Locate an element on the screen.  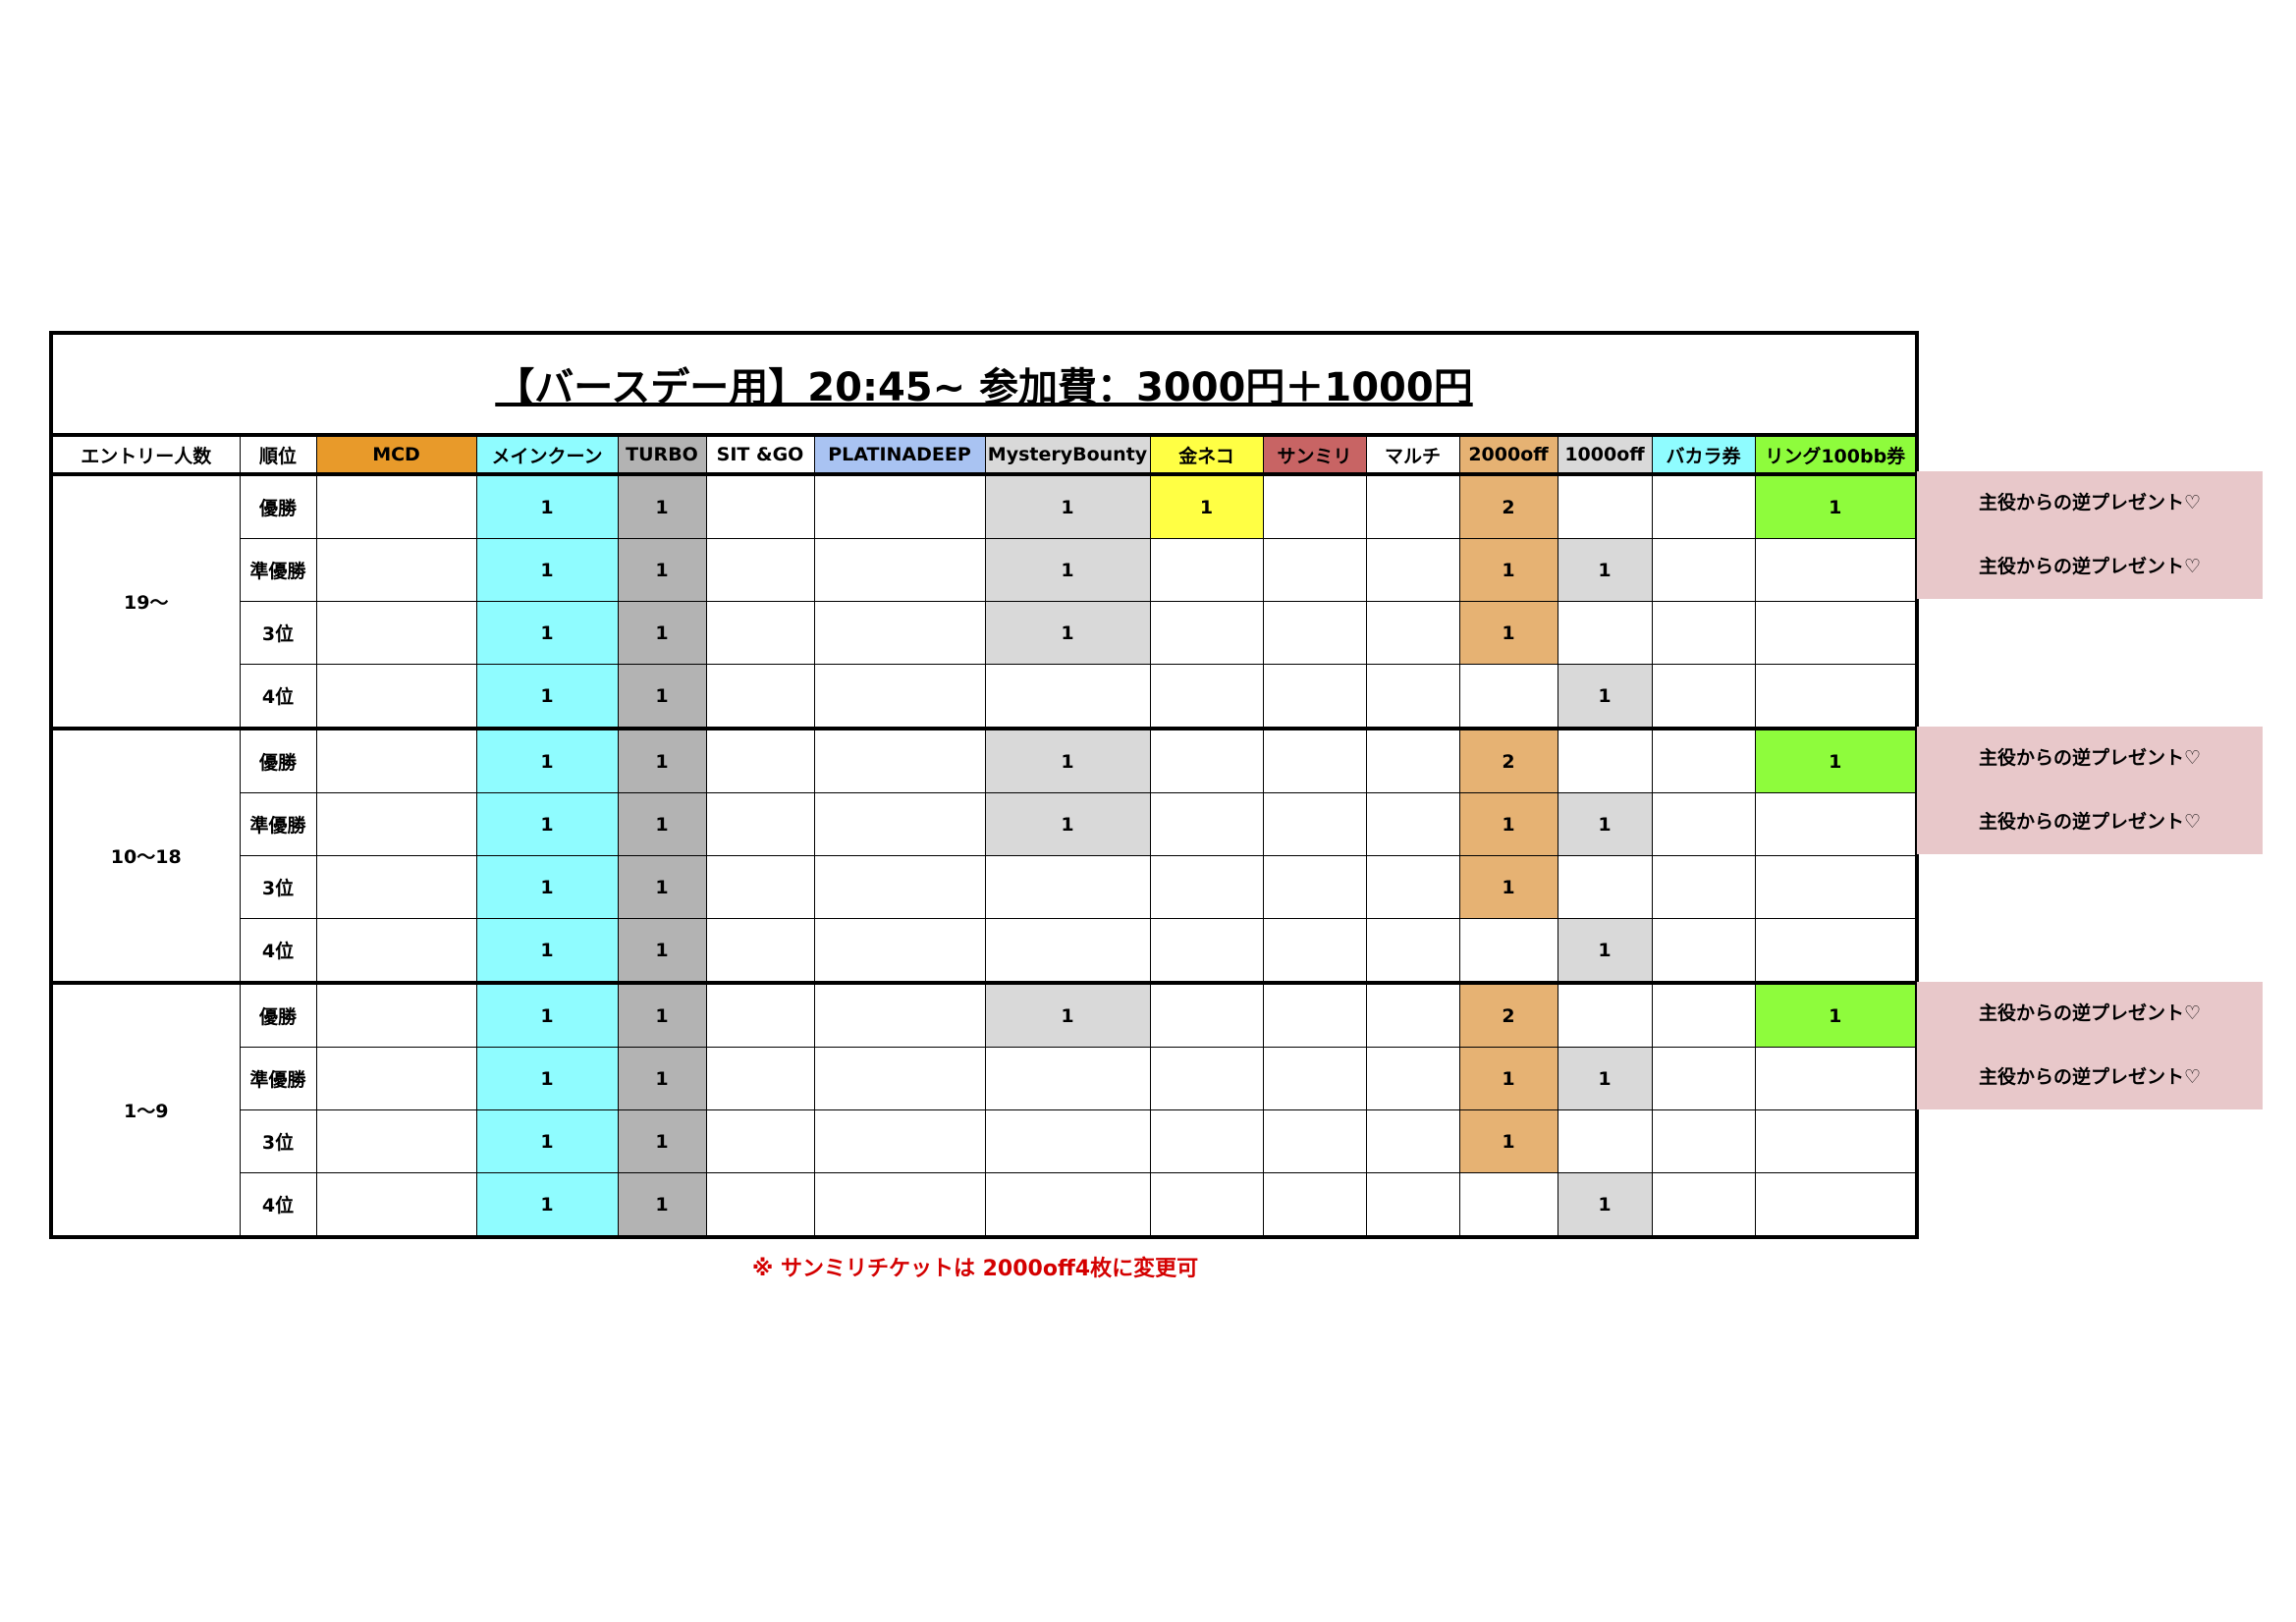
rank-cell: 3位 is located at coordinates (278, 1141).